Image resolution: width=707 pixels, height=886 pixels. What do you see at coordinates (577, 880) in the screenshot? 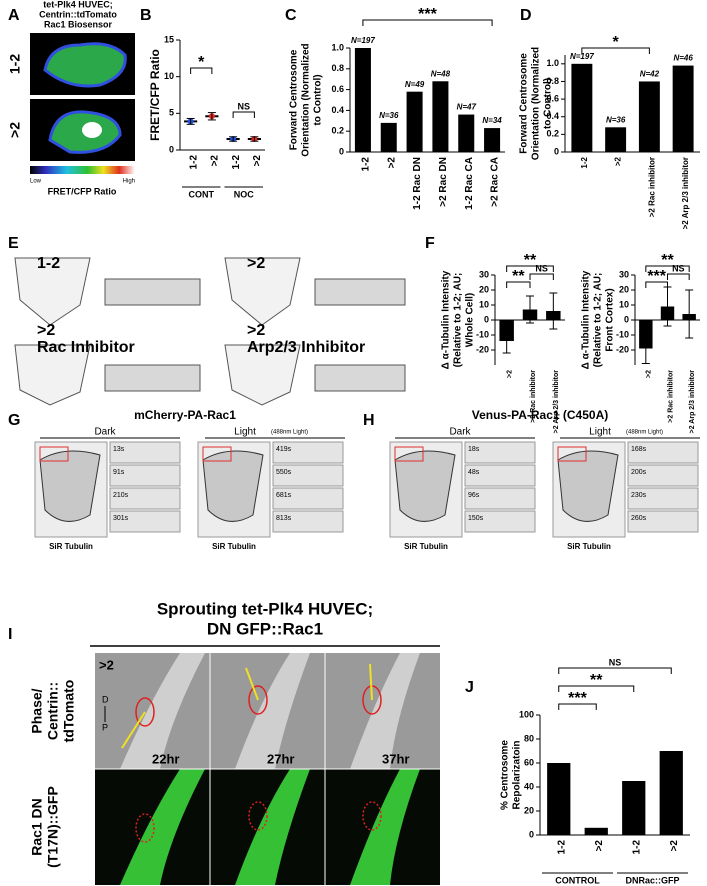
I see `group-label: CONTROL` at bounding box center [577, 880].